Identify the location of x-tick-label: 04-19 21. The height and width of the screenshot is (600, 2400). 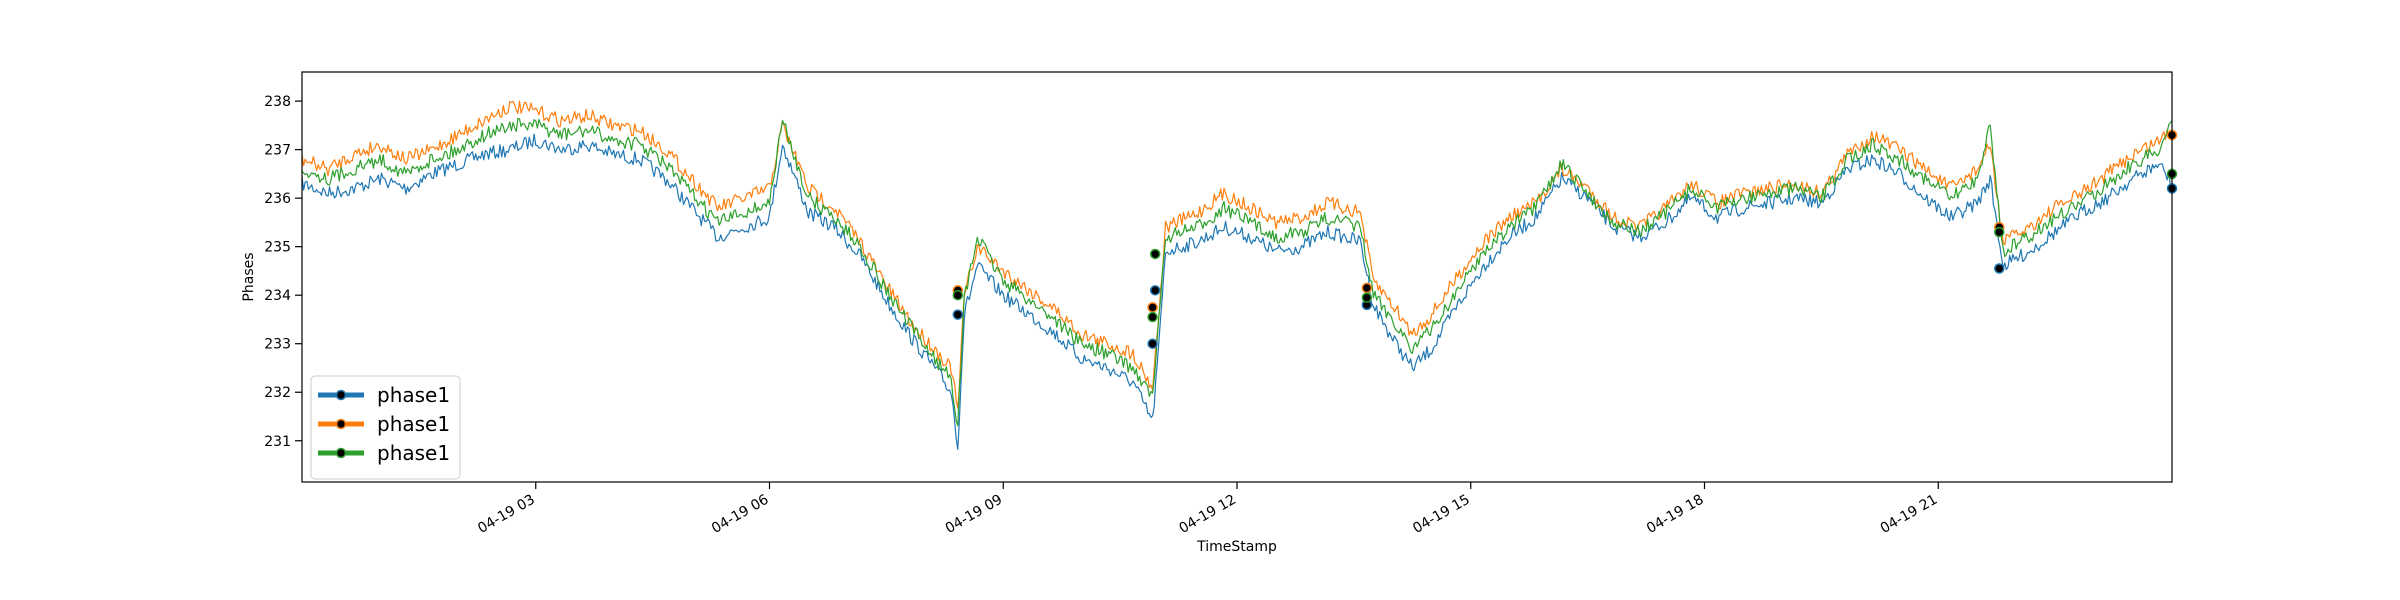
(1909, 514).